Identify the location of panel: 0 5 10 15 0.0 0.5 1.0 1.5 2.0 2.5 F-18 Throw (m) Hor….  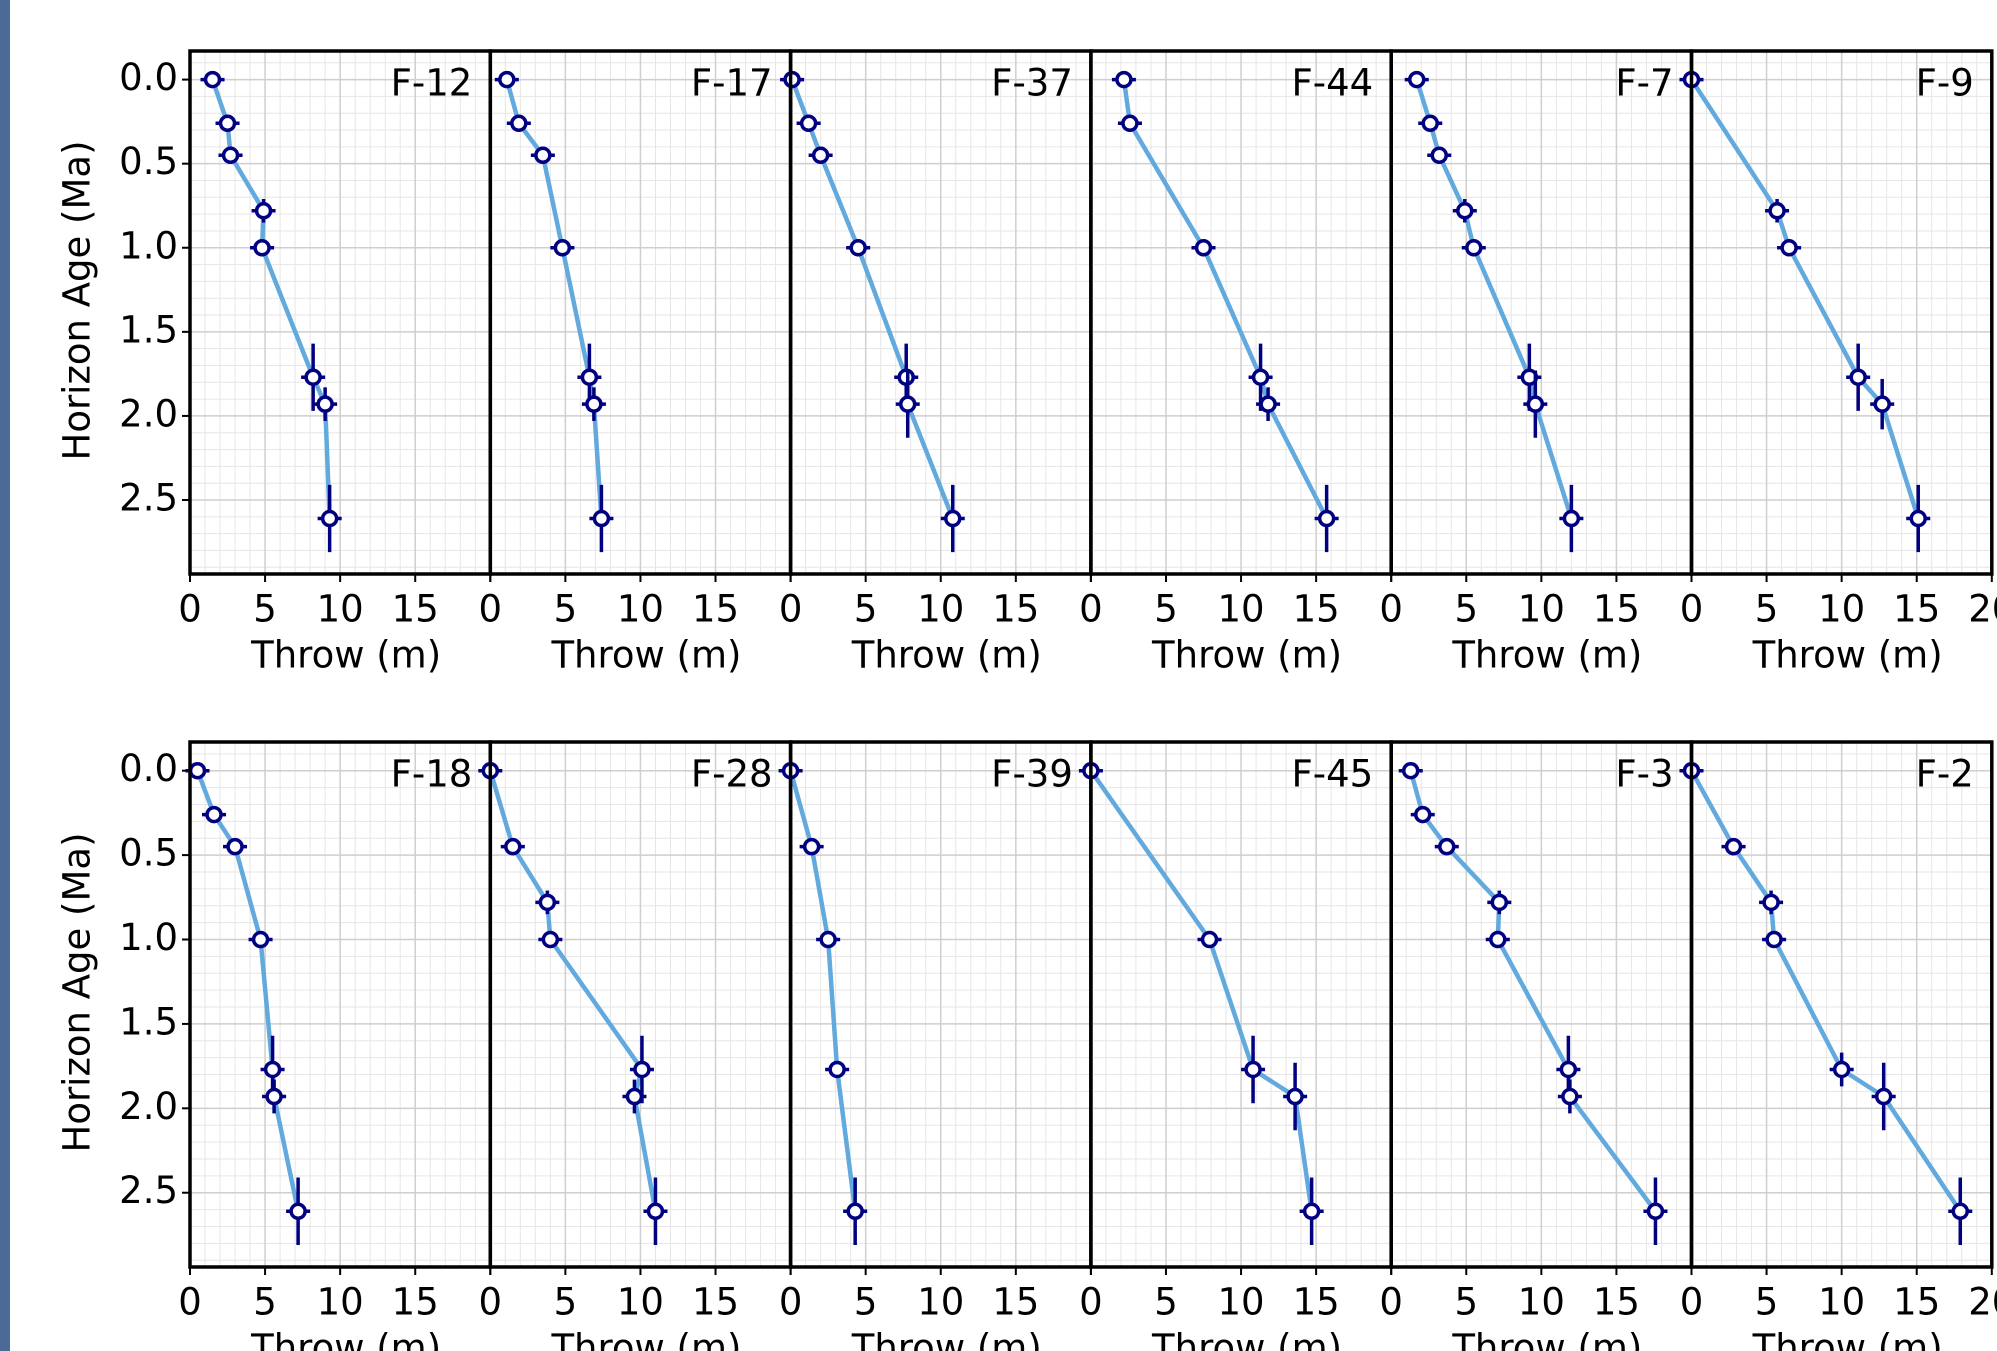
(274, 1045).